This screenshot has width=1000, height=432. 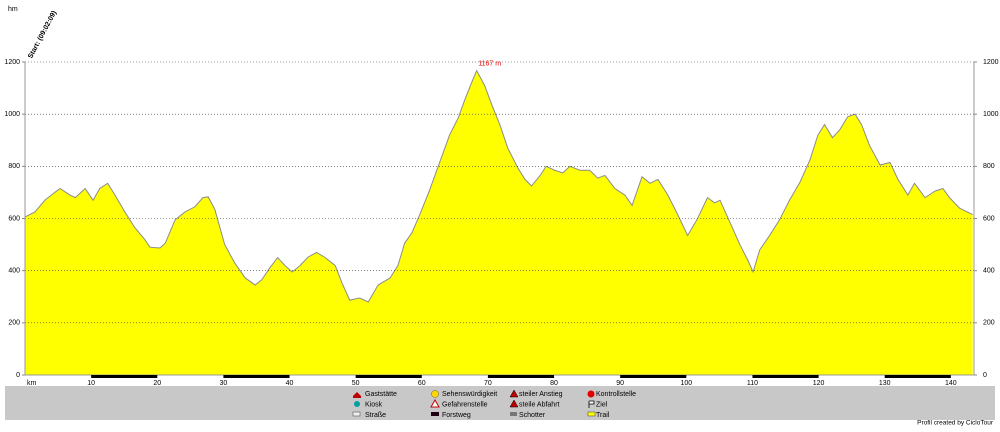 What do you see at coordinates (989, 218) in the screenshot?
I see `y2-tick-label: 600` at bounding box center [989, 218].